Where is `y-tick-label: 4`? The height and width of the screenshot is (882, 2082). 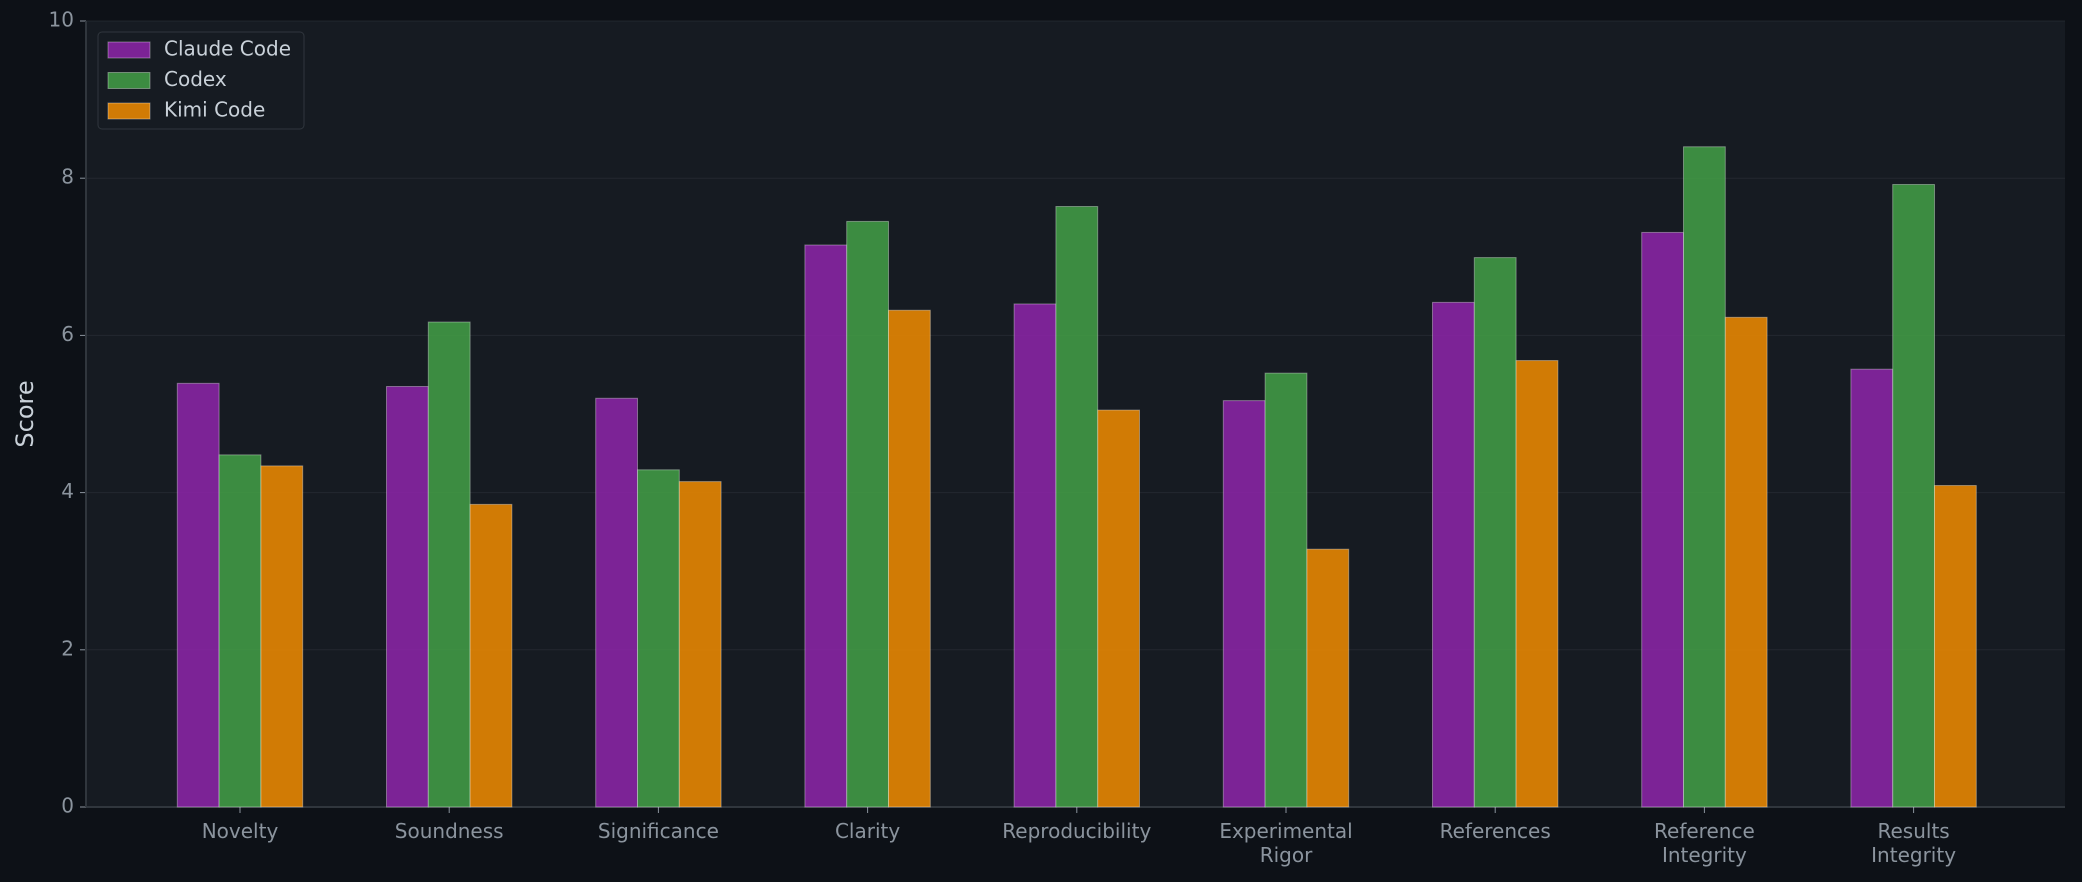
y-tick-label: 4 is located at coordinates (67, 491).